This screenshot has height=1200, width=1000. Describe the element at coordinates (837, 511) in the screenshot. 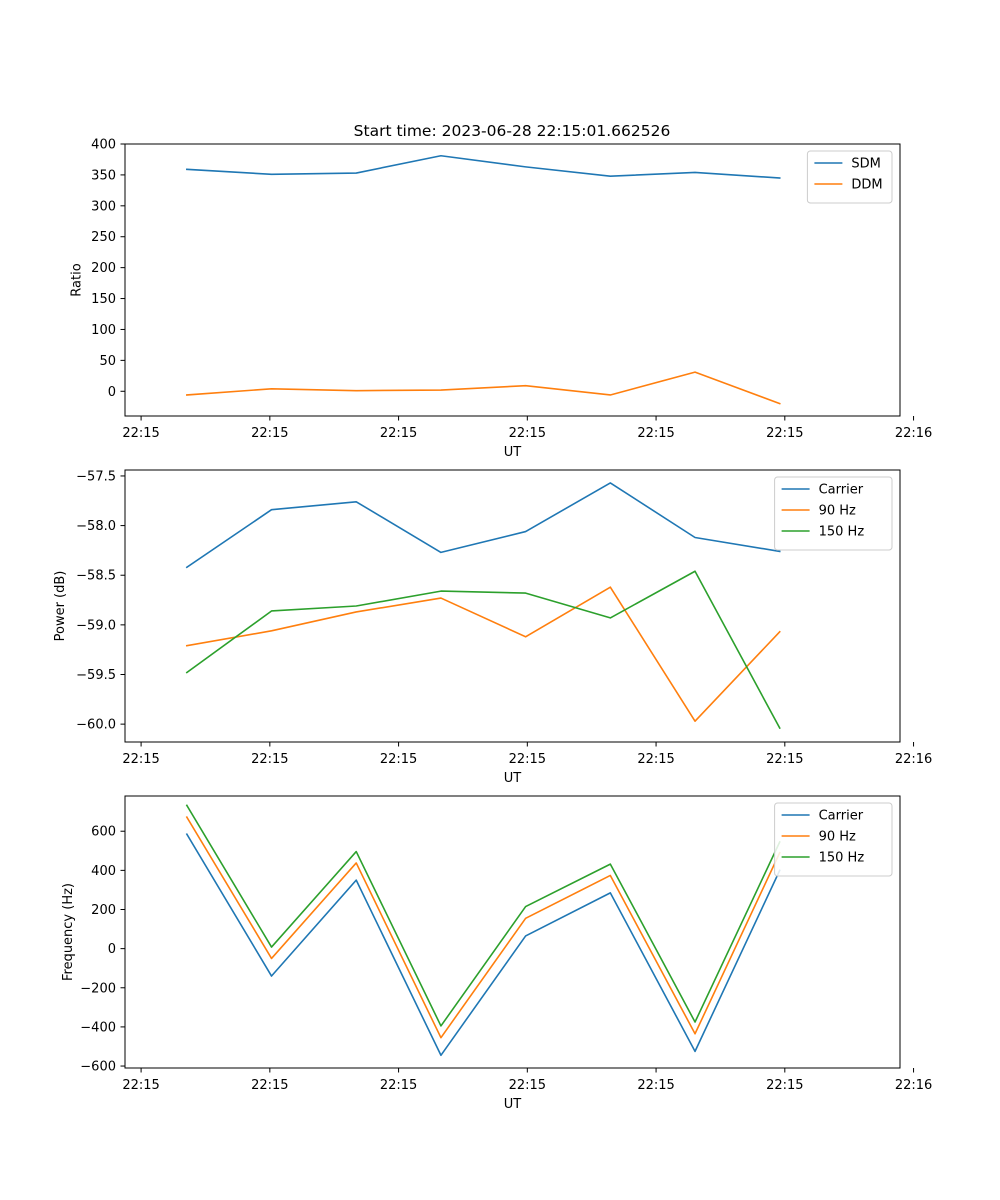

I see `power-legend-label-2: 90 Hz` at that location.